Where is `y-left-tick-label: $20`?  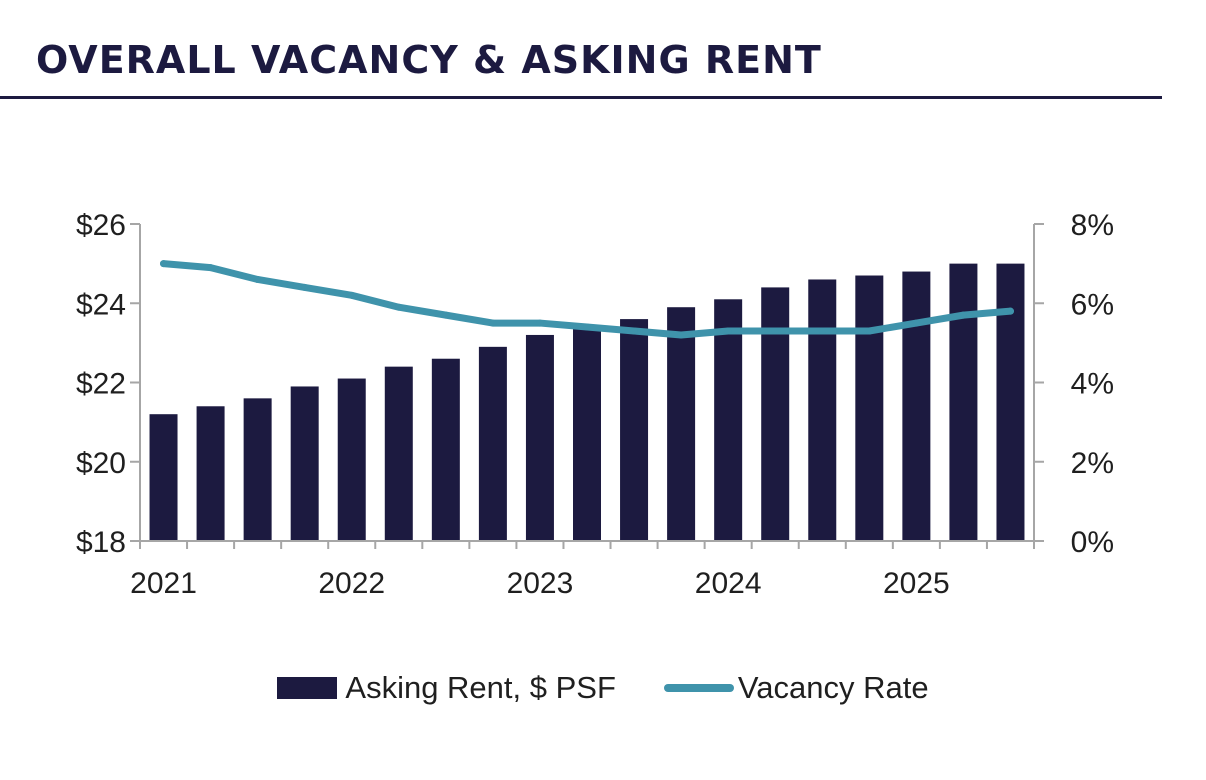
y-left-tick-label: $20 is located at coordinates (101, 463).